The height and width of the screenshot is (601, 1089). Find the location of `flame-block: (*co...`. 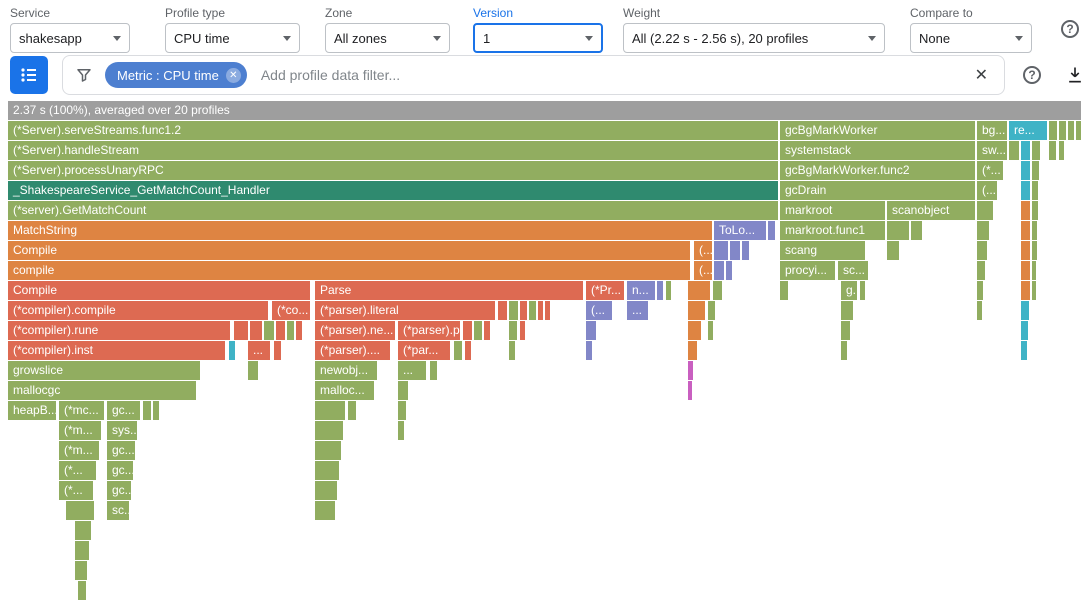

flame-block: (*co... is located at coordinates (291, 310).